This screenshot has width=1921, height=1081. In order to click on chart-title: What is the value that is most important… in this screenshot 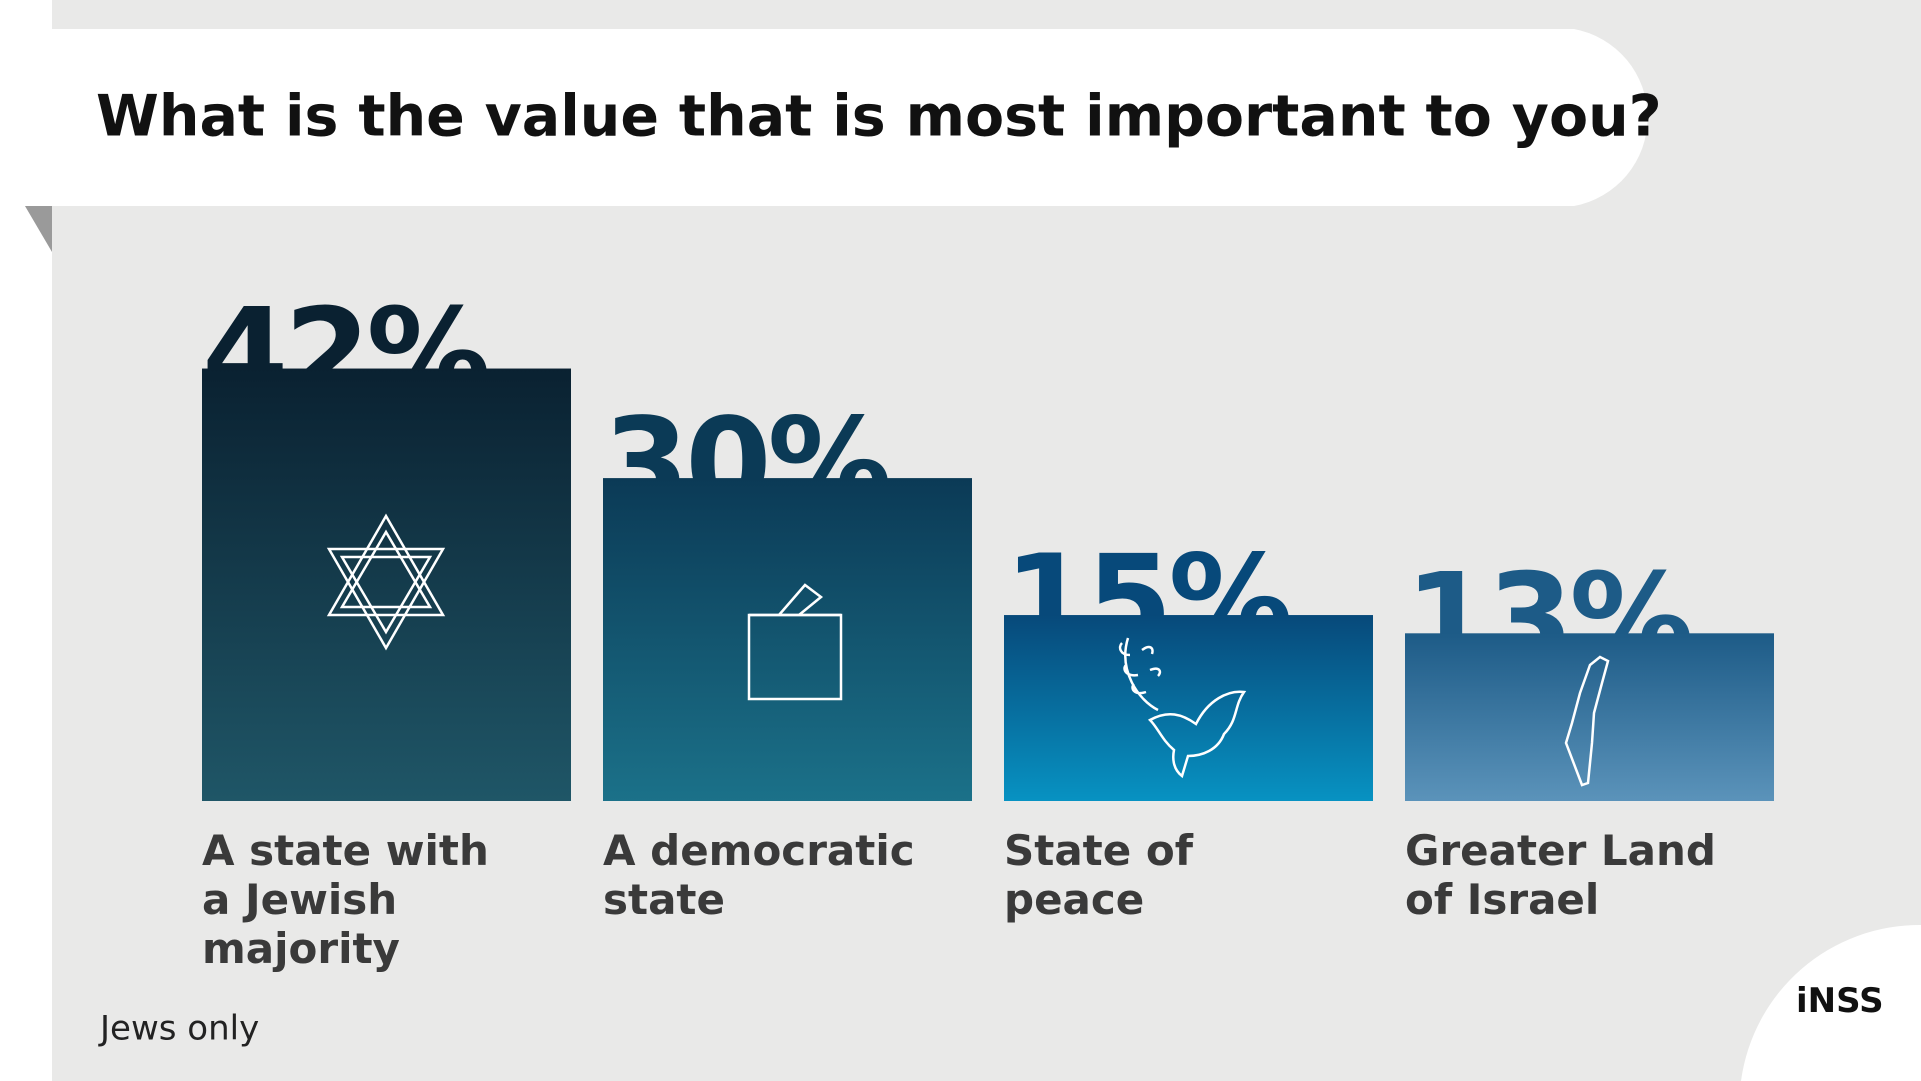, I will do `click(879, 117)`.